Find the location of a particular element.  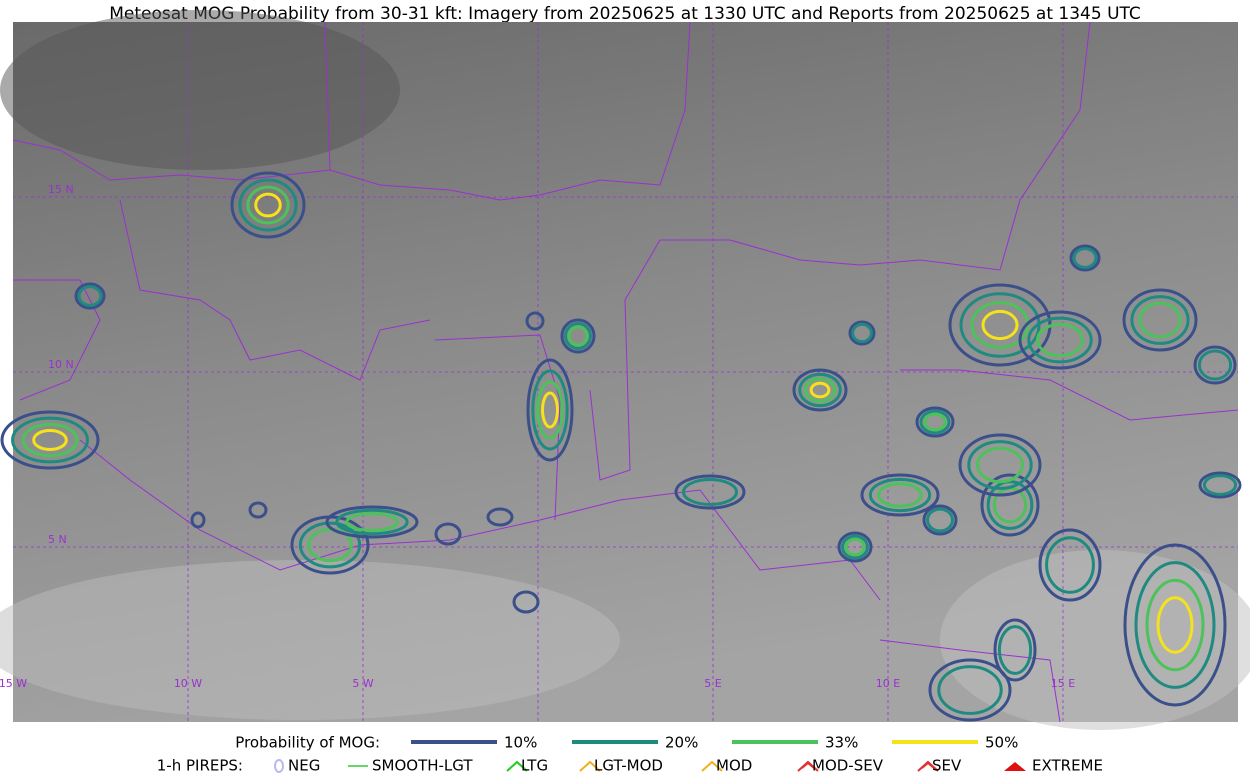

legend-entry: 50% is located at coordinates (1001, 743).